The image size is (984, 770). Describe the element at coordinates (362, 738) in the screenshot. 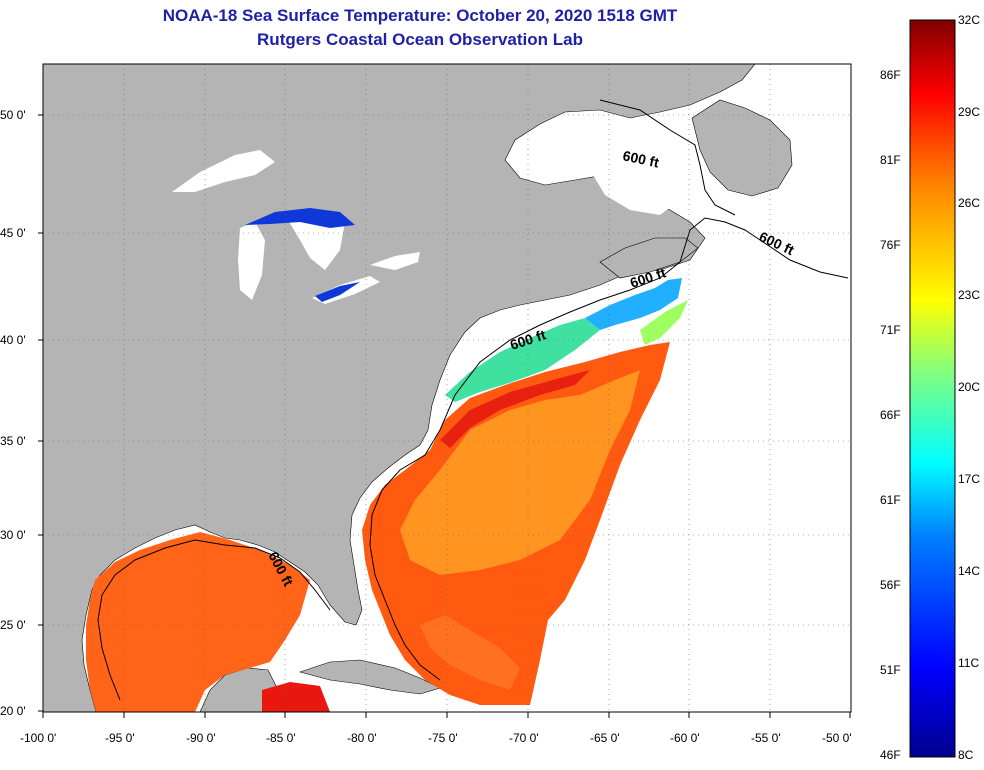

I see `lon-label-80: -80 0'` at that location.